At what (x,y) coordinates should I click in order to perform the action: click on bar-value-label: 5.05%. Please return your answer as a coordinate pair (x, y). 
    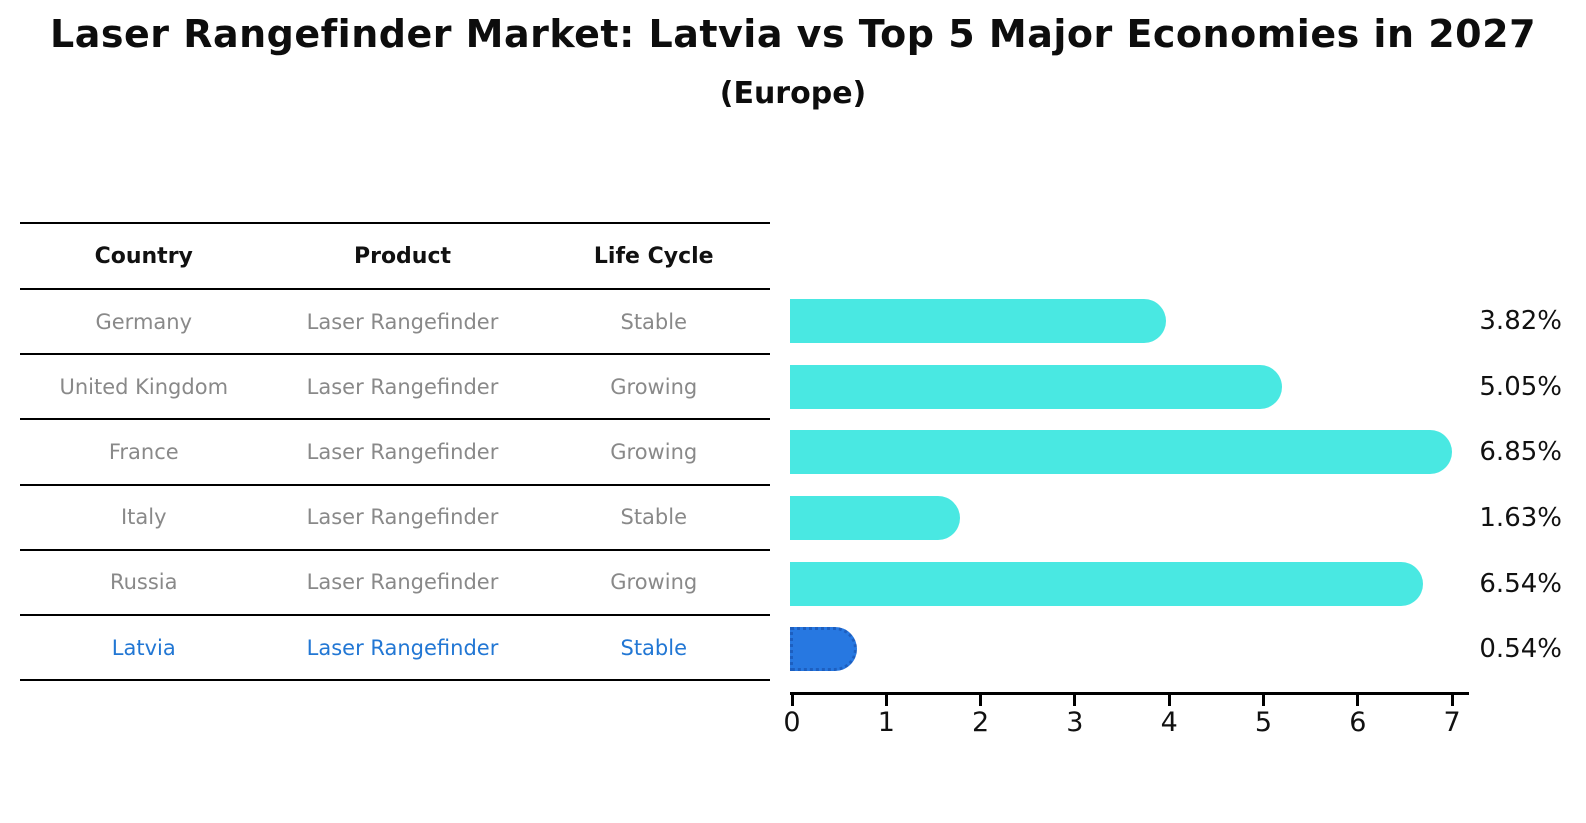
    Looking at the image, I should click on (1520, 386).